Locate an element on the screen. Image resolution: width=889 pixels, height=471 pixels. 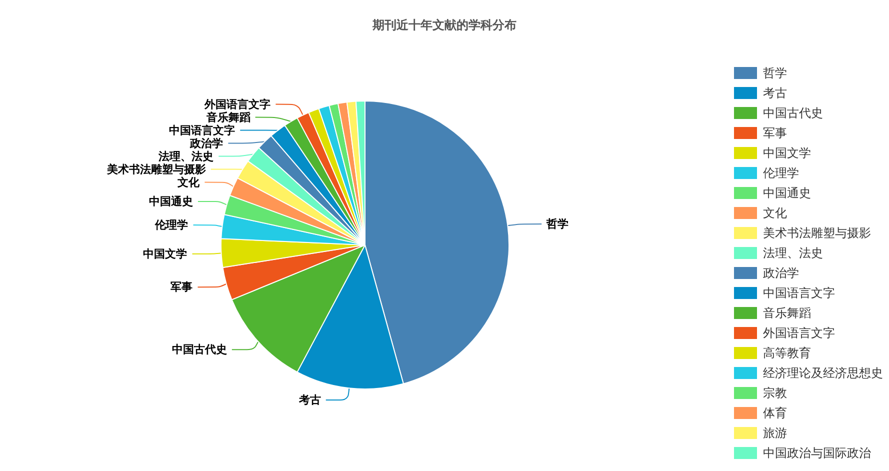
legend-label: 中国政治与国际政治 is located at coordinates (817, 453).